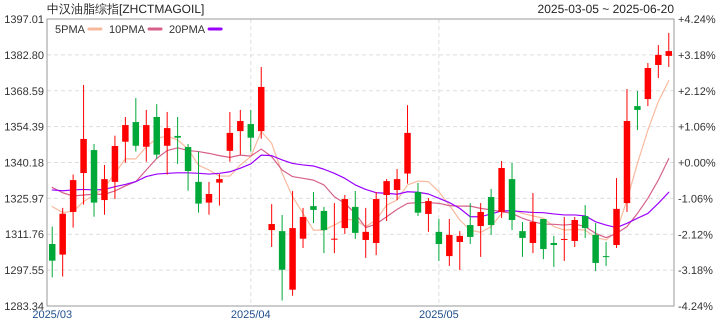 This screenshot has height=320, width=720. What do you see at coordinates (697, 20) in the screenshot?
I see `y2-tick-label: +4.24%` at bounding box center [697, 20].